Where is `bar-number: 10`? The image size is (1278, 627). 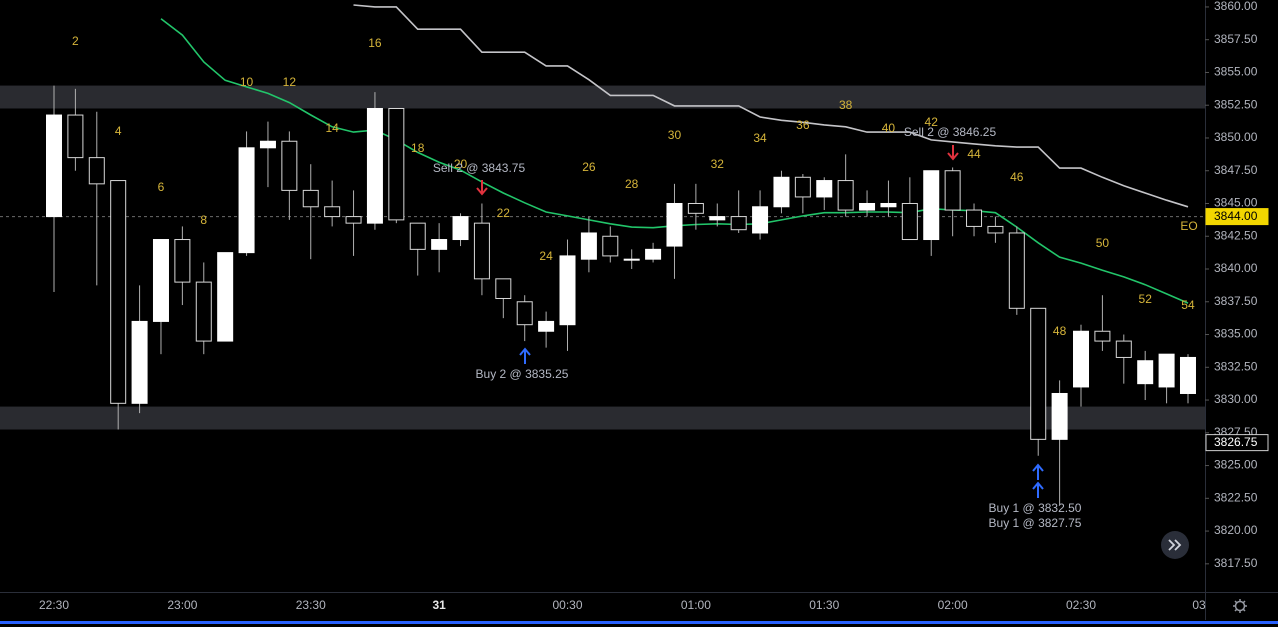
bar-number: 10 is located at coordinates (247, 82).